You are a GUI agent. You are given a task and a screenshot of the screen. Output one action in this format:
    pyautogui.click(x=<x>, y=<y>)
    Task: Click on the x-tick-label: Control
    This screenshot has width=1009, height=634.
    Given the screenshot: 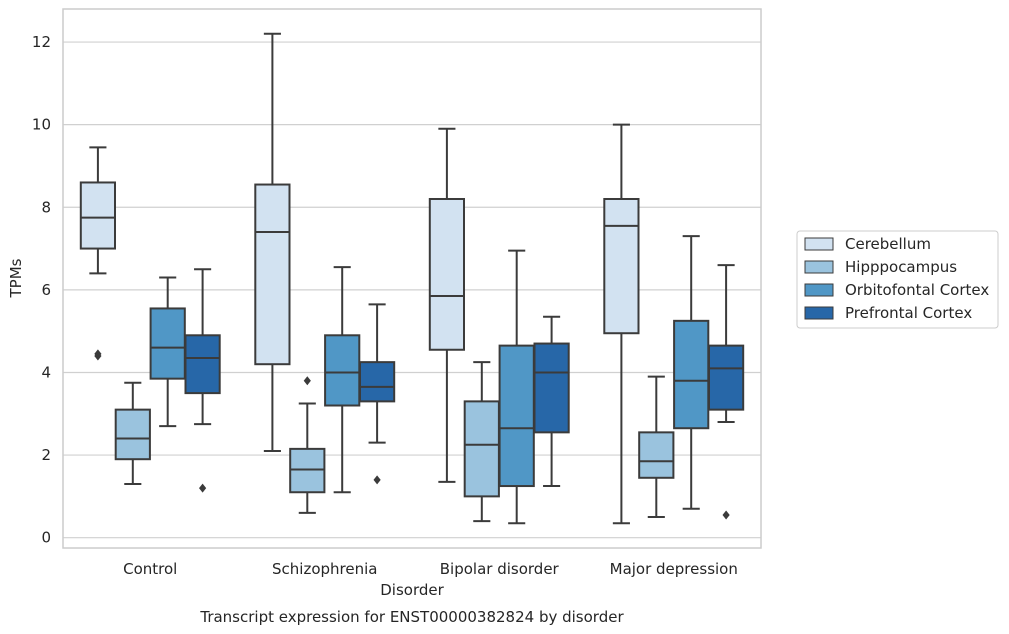 What is the action you would take?
    pyautogui.click(x=150, y=569)
    